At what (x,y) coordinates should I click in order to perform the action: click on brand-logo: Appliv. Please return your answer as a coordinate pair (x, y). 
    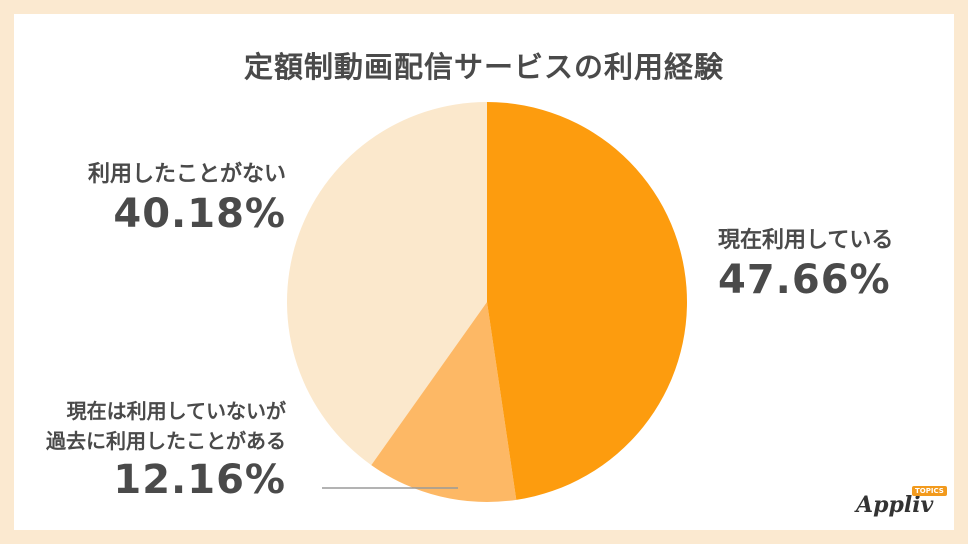
    Looking at the image, I should click on (895, 505).